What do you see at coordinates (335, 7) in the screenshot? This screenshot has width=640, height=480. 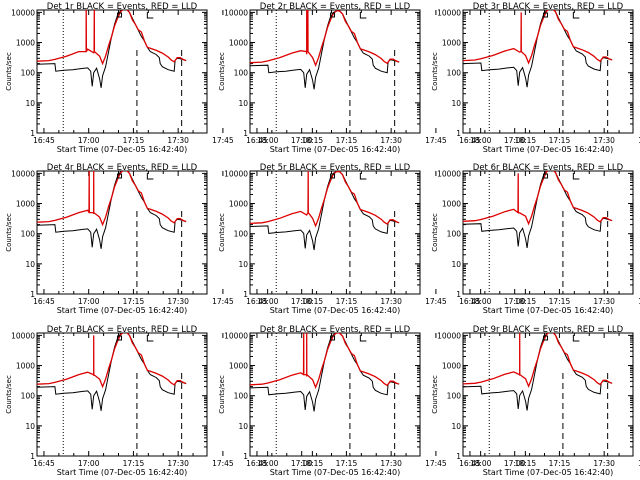 I see `panel-title: Det 2r BLACK = Events, RED = LLD` at bounding box center [335, 7].